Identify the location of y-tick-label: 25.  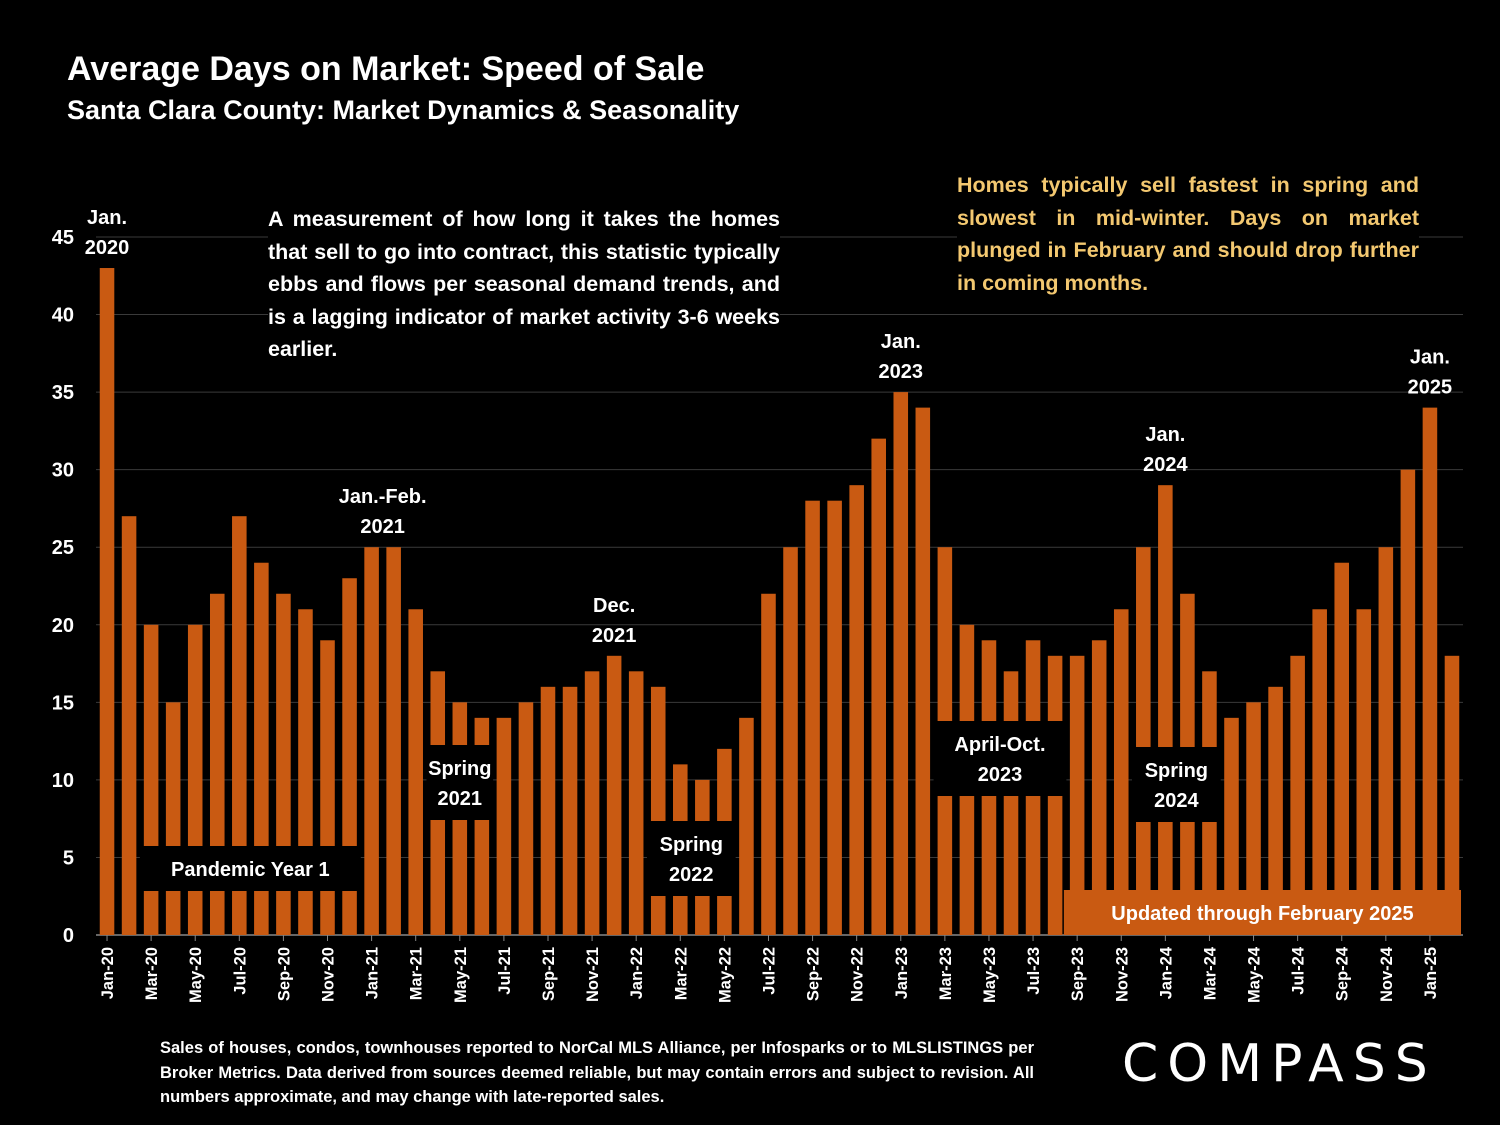
(63, 548).